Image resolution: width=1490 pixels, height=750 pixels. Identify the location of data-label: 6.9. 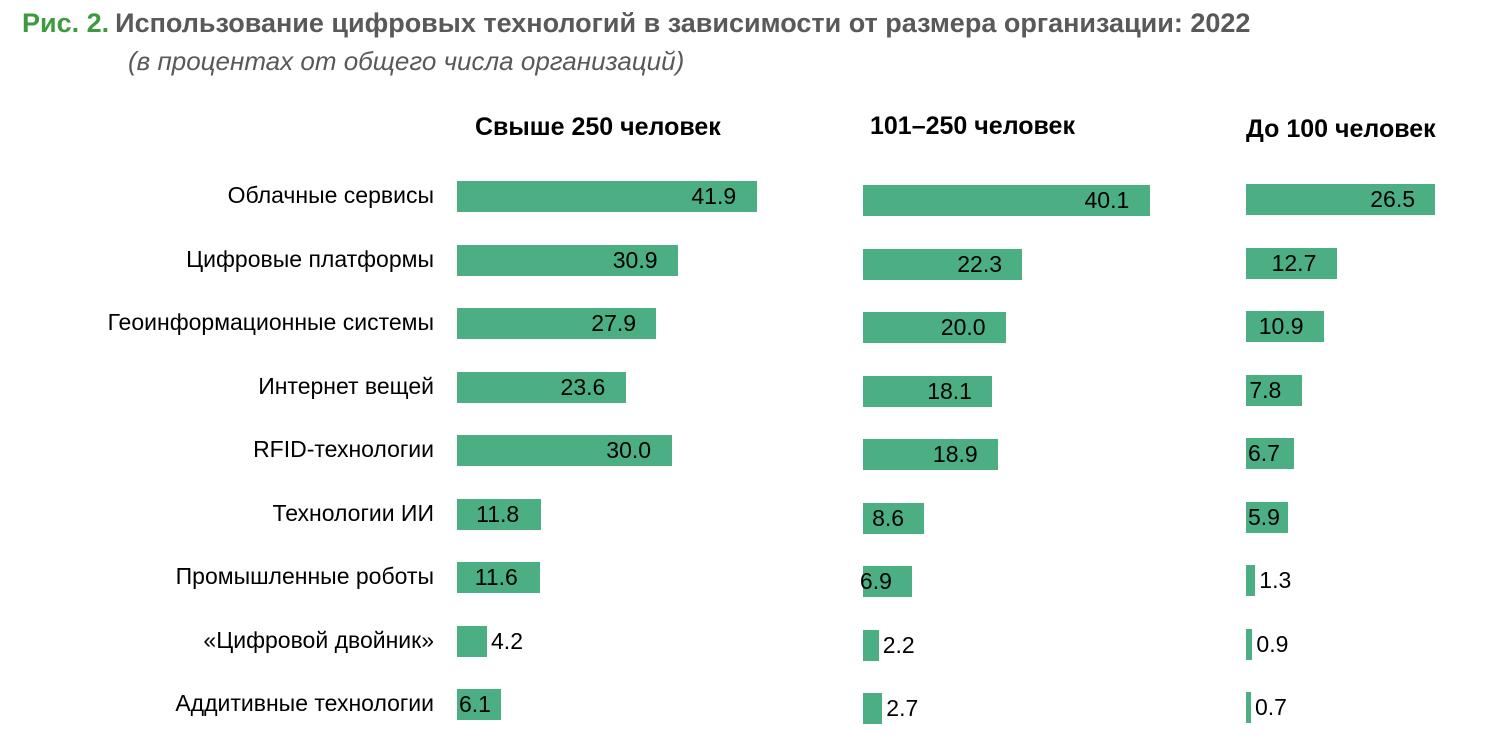
(875, 581).